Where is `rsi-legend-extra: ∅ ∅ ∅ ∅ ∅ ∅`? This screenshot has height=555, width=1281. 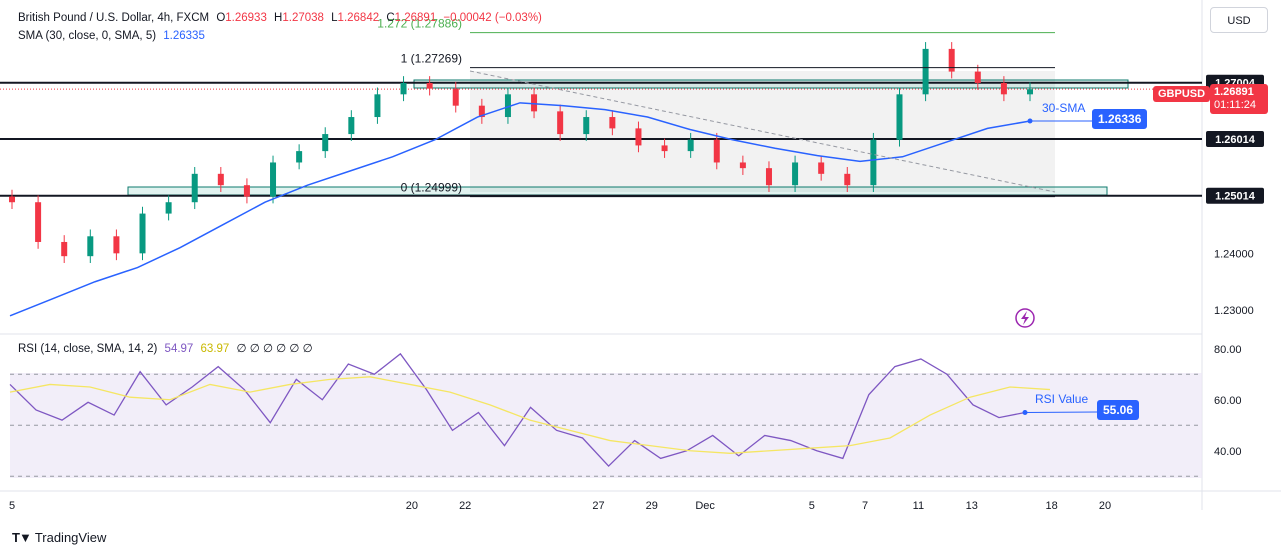 rsi-legend-extra: ∅ ∅ ∅ ∅ ∅ ∅ is located at coordinates (274, 349).